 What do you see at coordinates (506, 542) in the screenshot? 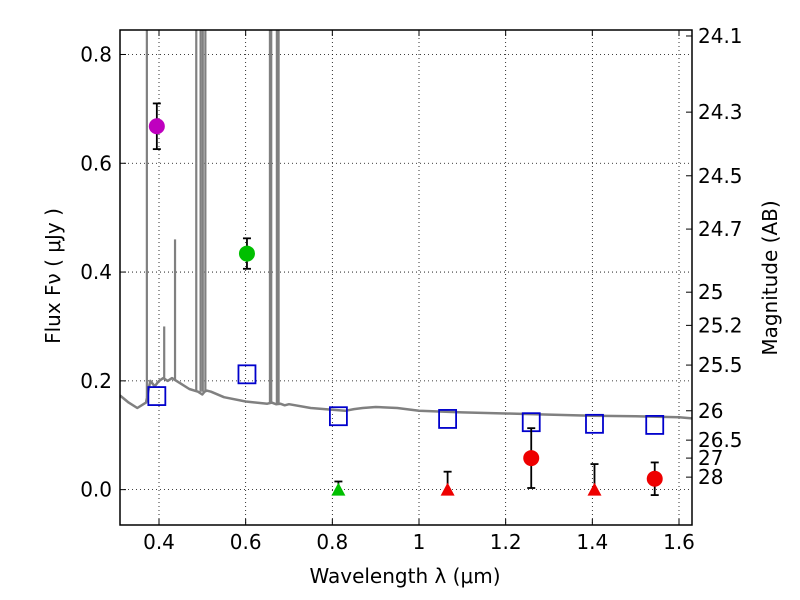
I see `x-tick-label: 1.2` at bounding box center [506, 542].